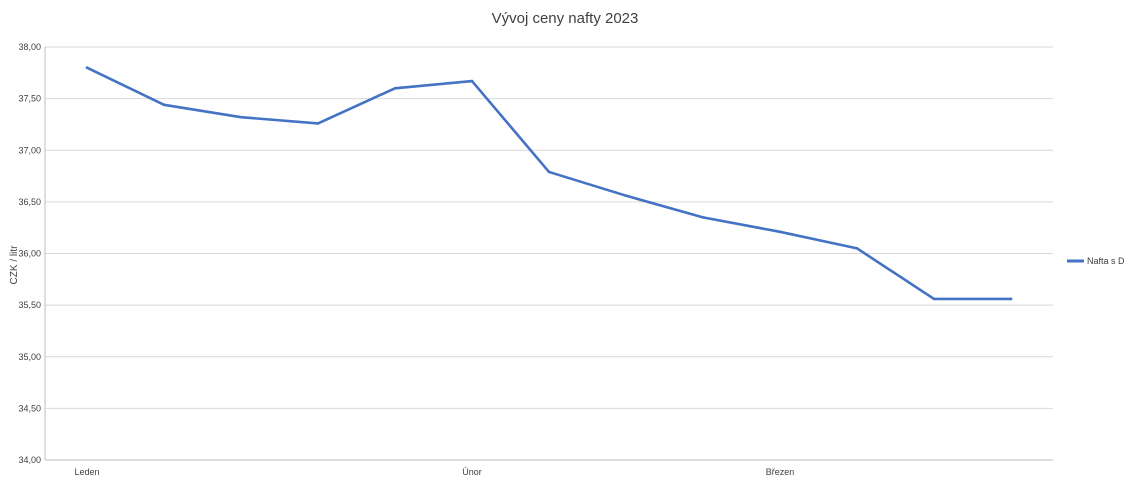  What do you see at coordinates (780, 472) in the screenshot?
I see `x-tick-label: Březen` at bounding box center [780, 472].